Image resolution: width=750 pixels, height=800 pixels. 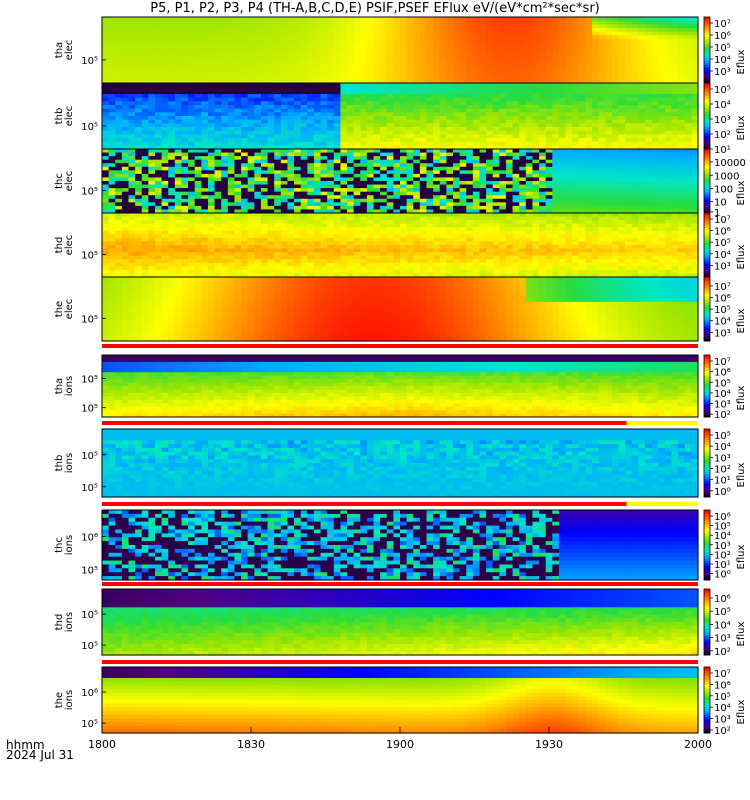 What do you see at coordinates (400, 116) in the screenshot?
I see `panel-thb-elec` at bounding box center [400, 116].